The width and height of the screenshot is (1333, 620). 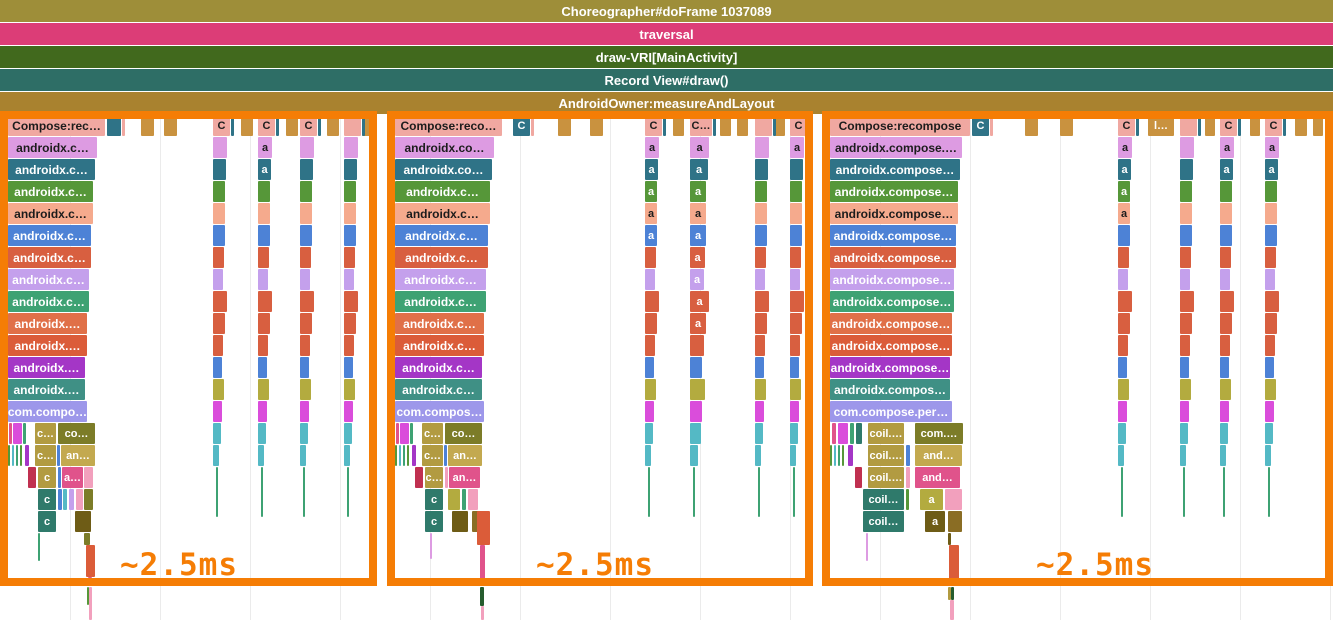 I want to click on trace-slice: c, so click(x=47, y=477).